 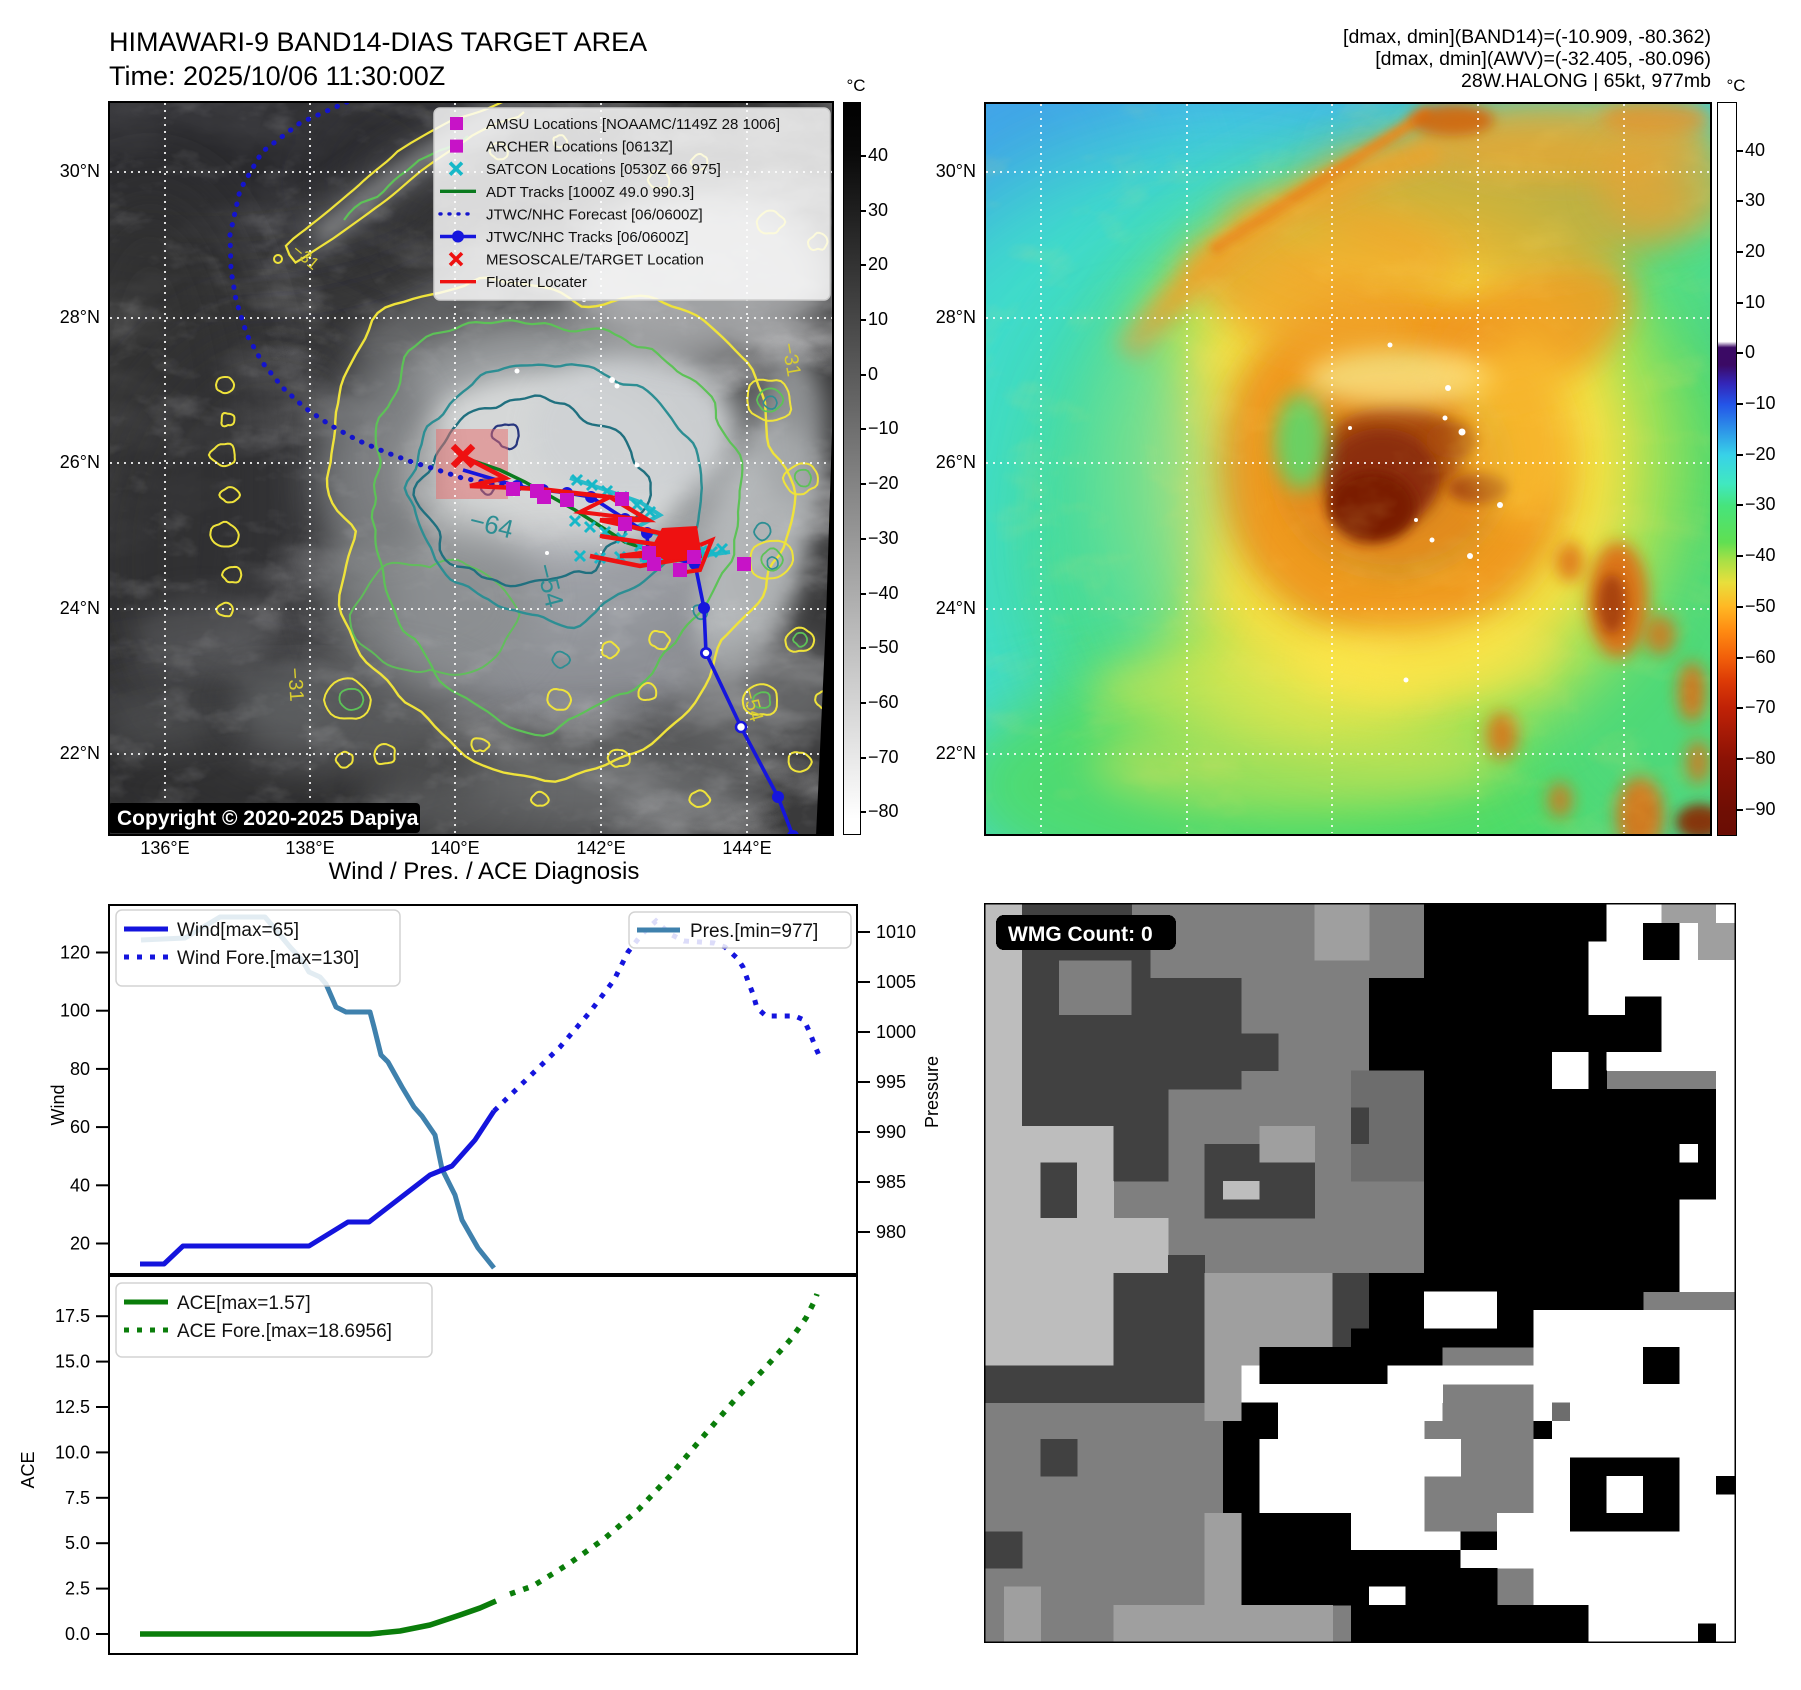 What do you see at coordinates (268, 958) in the screenshot?
I see `svg-text: Wind Fore.[max=130]` at bounding box center [268, 958].